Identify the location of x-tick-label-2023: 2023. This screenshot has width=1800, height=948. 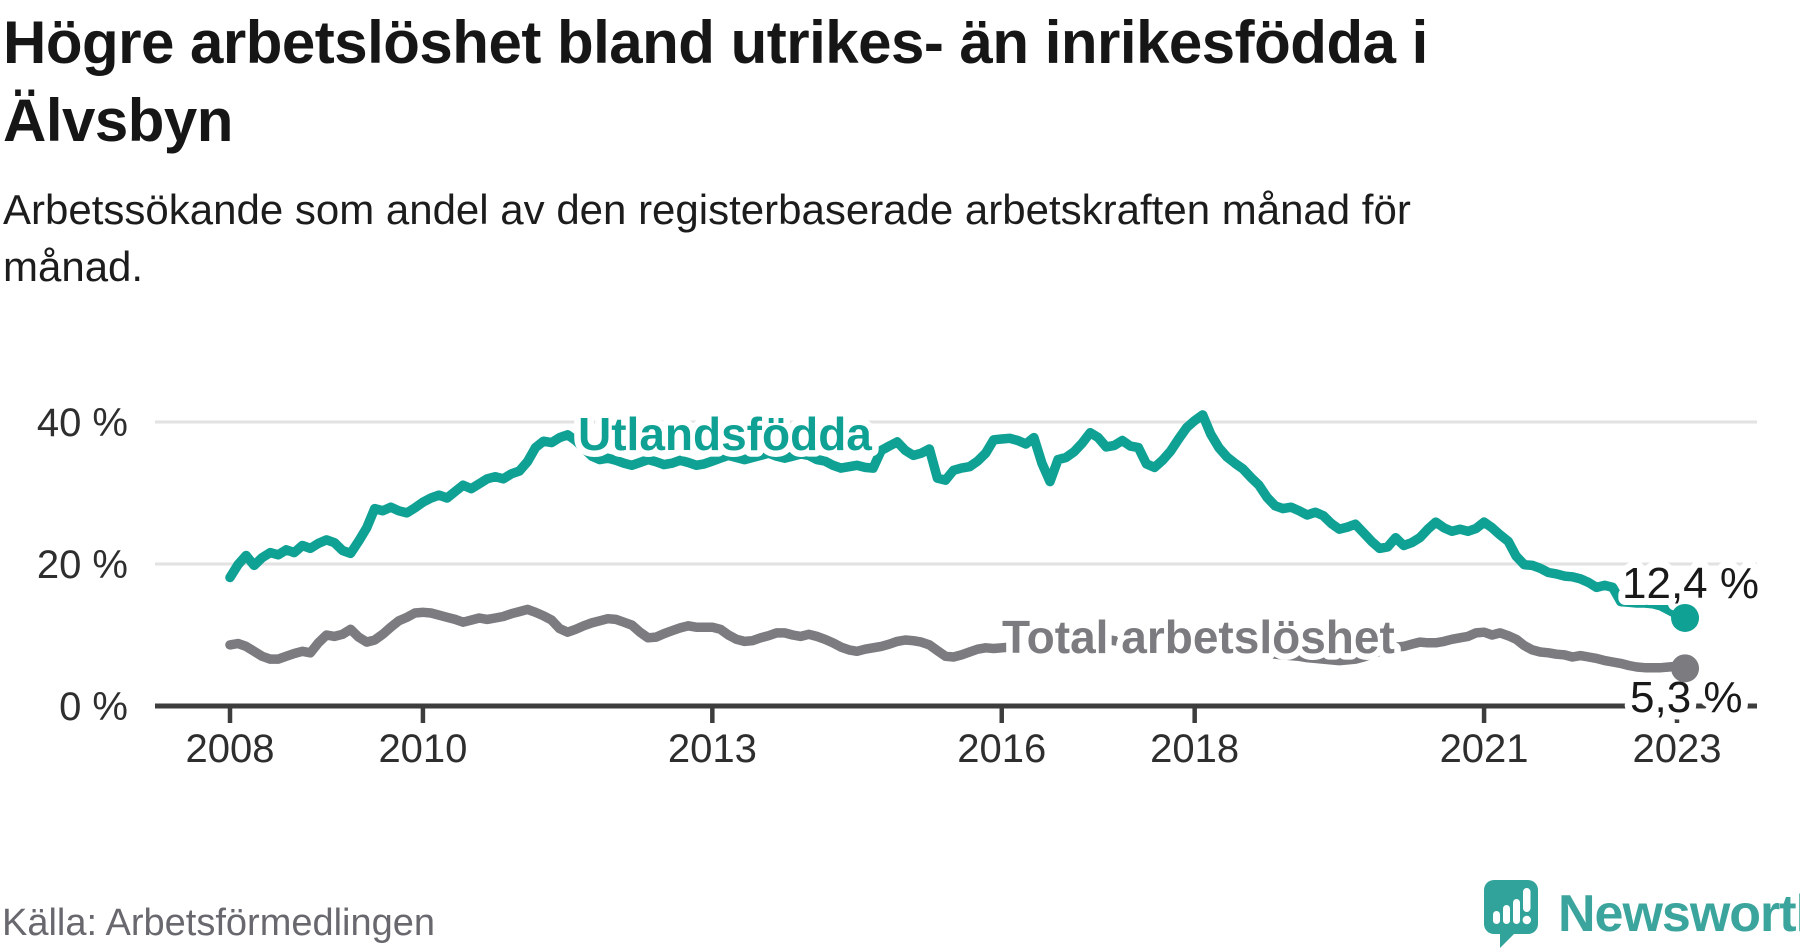
(1677, 749).